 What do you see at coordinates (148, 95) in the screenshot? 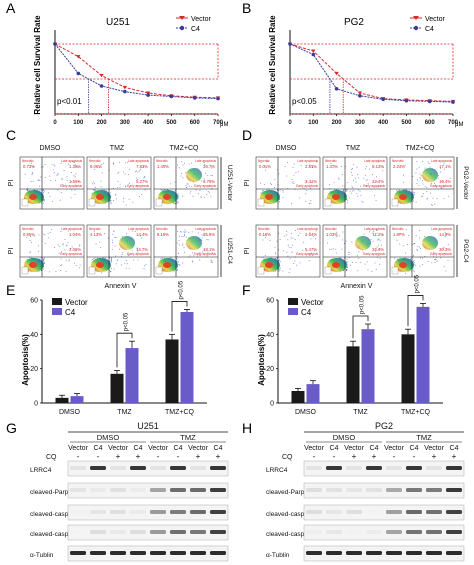
I see `chart-a-point-c4` at bounding box center [148, 95].